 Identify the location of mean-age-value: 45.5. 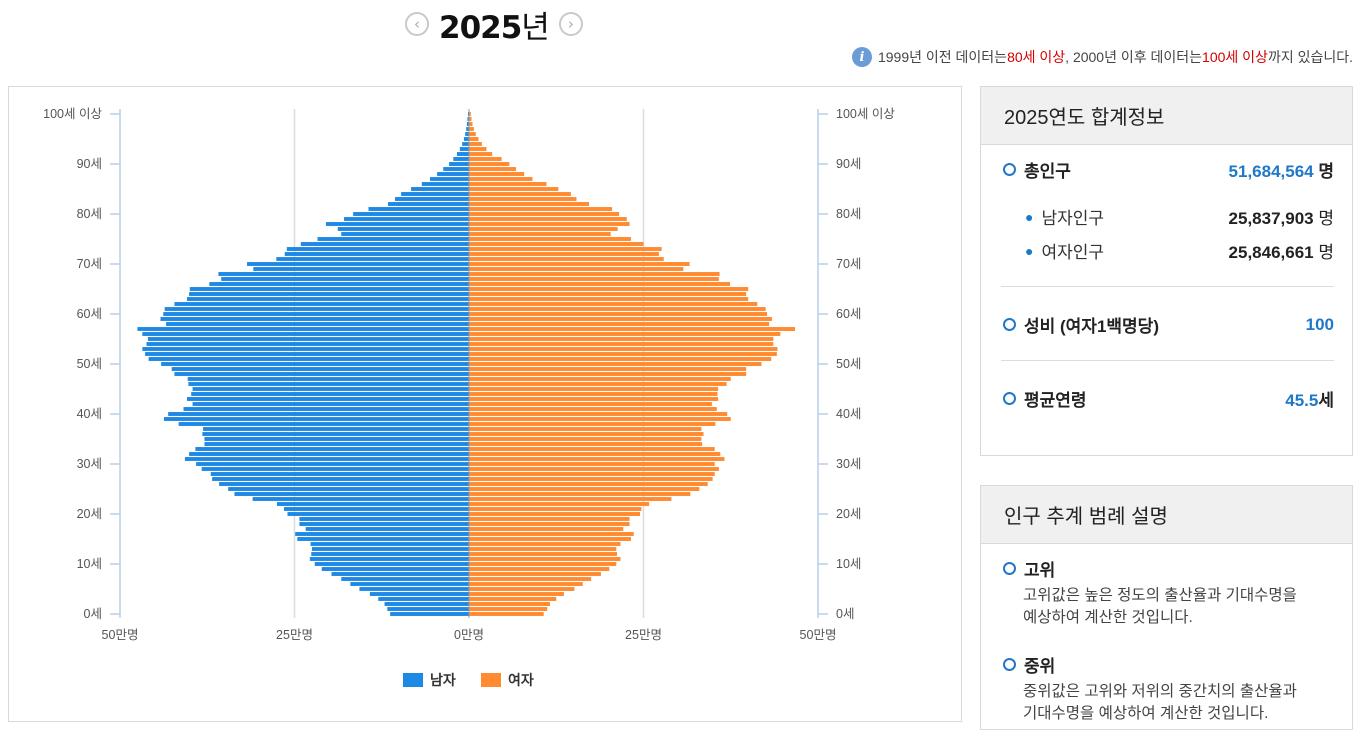
(1302, 400).